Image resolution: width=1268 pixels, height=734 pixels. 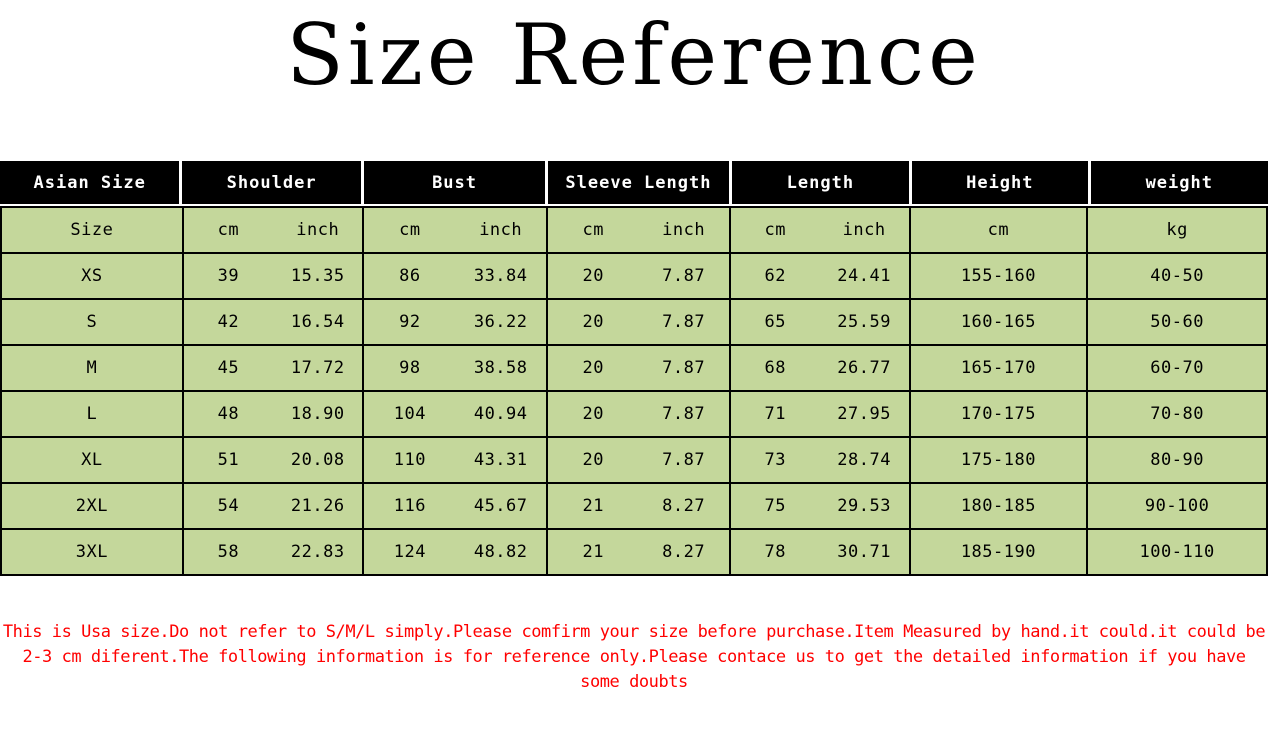 I want to click on length-values: 78 30.71, so click(x=819, y=552).